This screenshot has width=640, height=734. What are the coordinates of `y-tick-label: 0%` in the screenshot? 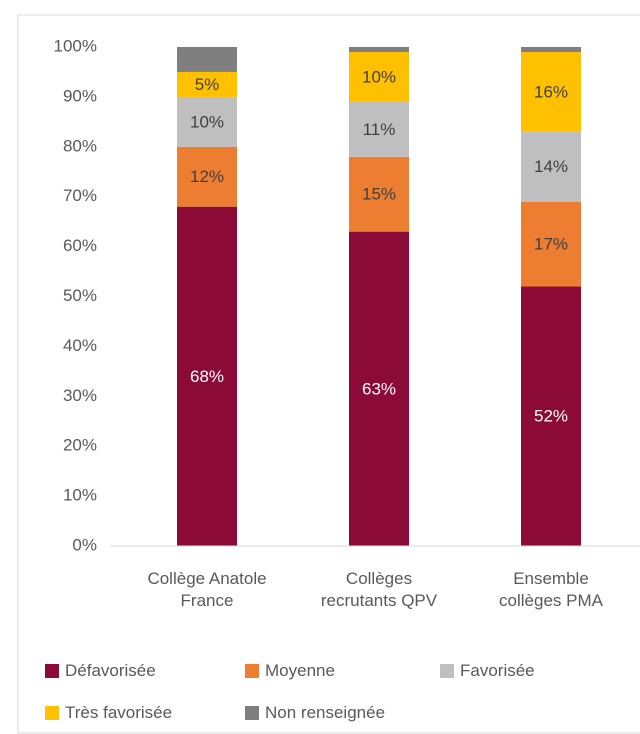 It's located at (84, 544).